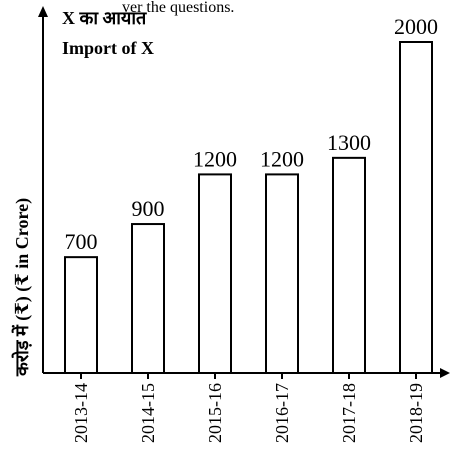  What do you see at coordinates (349, 413) in the screenshot?
I see `x-tick-label-2017-18: 2017-18` at bounding box center [349, 413].